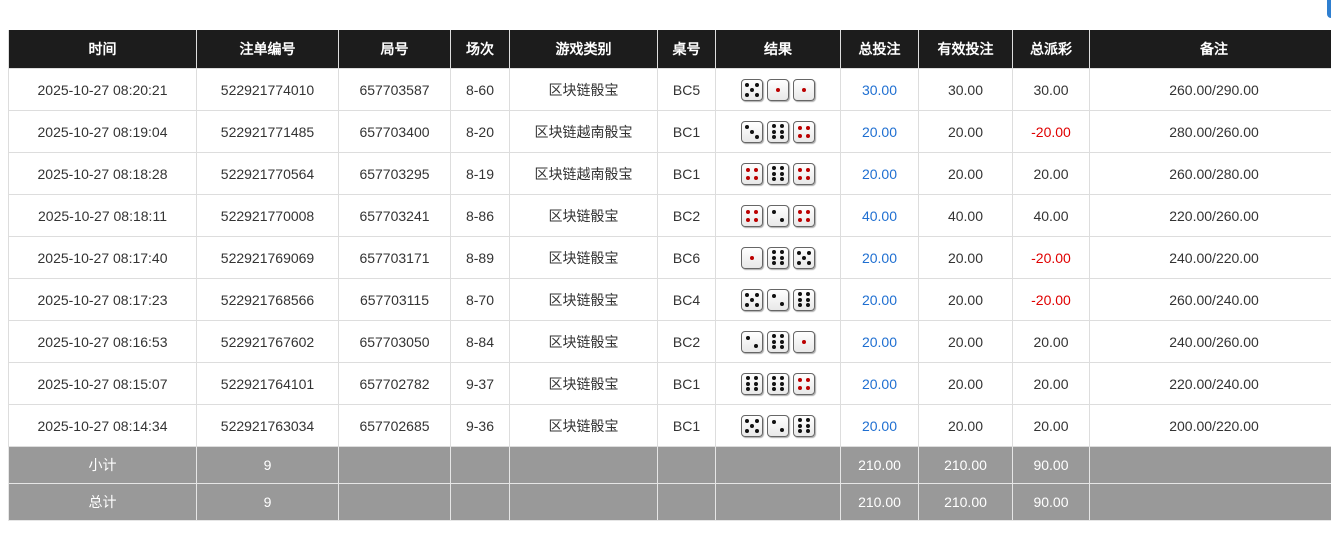 The height and width of the screenshot is (537, 1331). Describe the element at coordinates (394, 215) in the screenshot. I see `round-cell: 657703241` at that location.